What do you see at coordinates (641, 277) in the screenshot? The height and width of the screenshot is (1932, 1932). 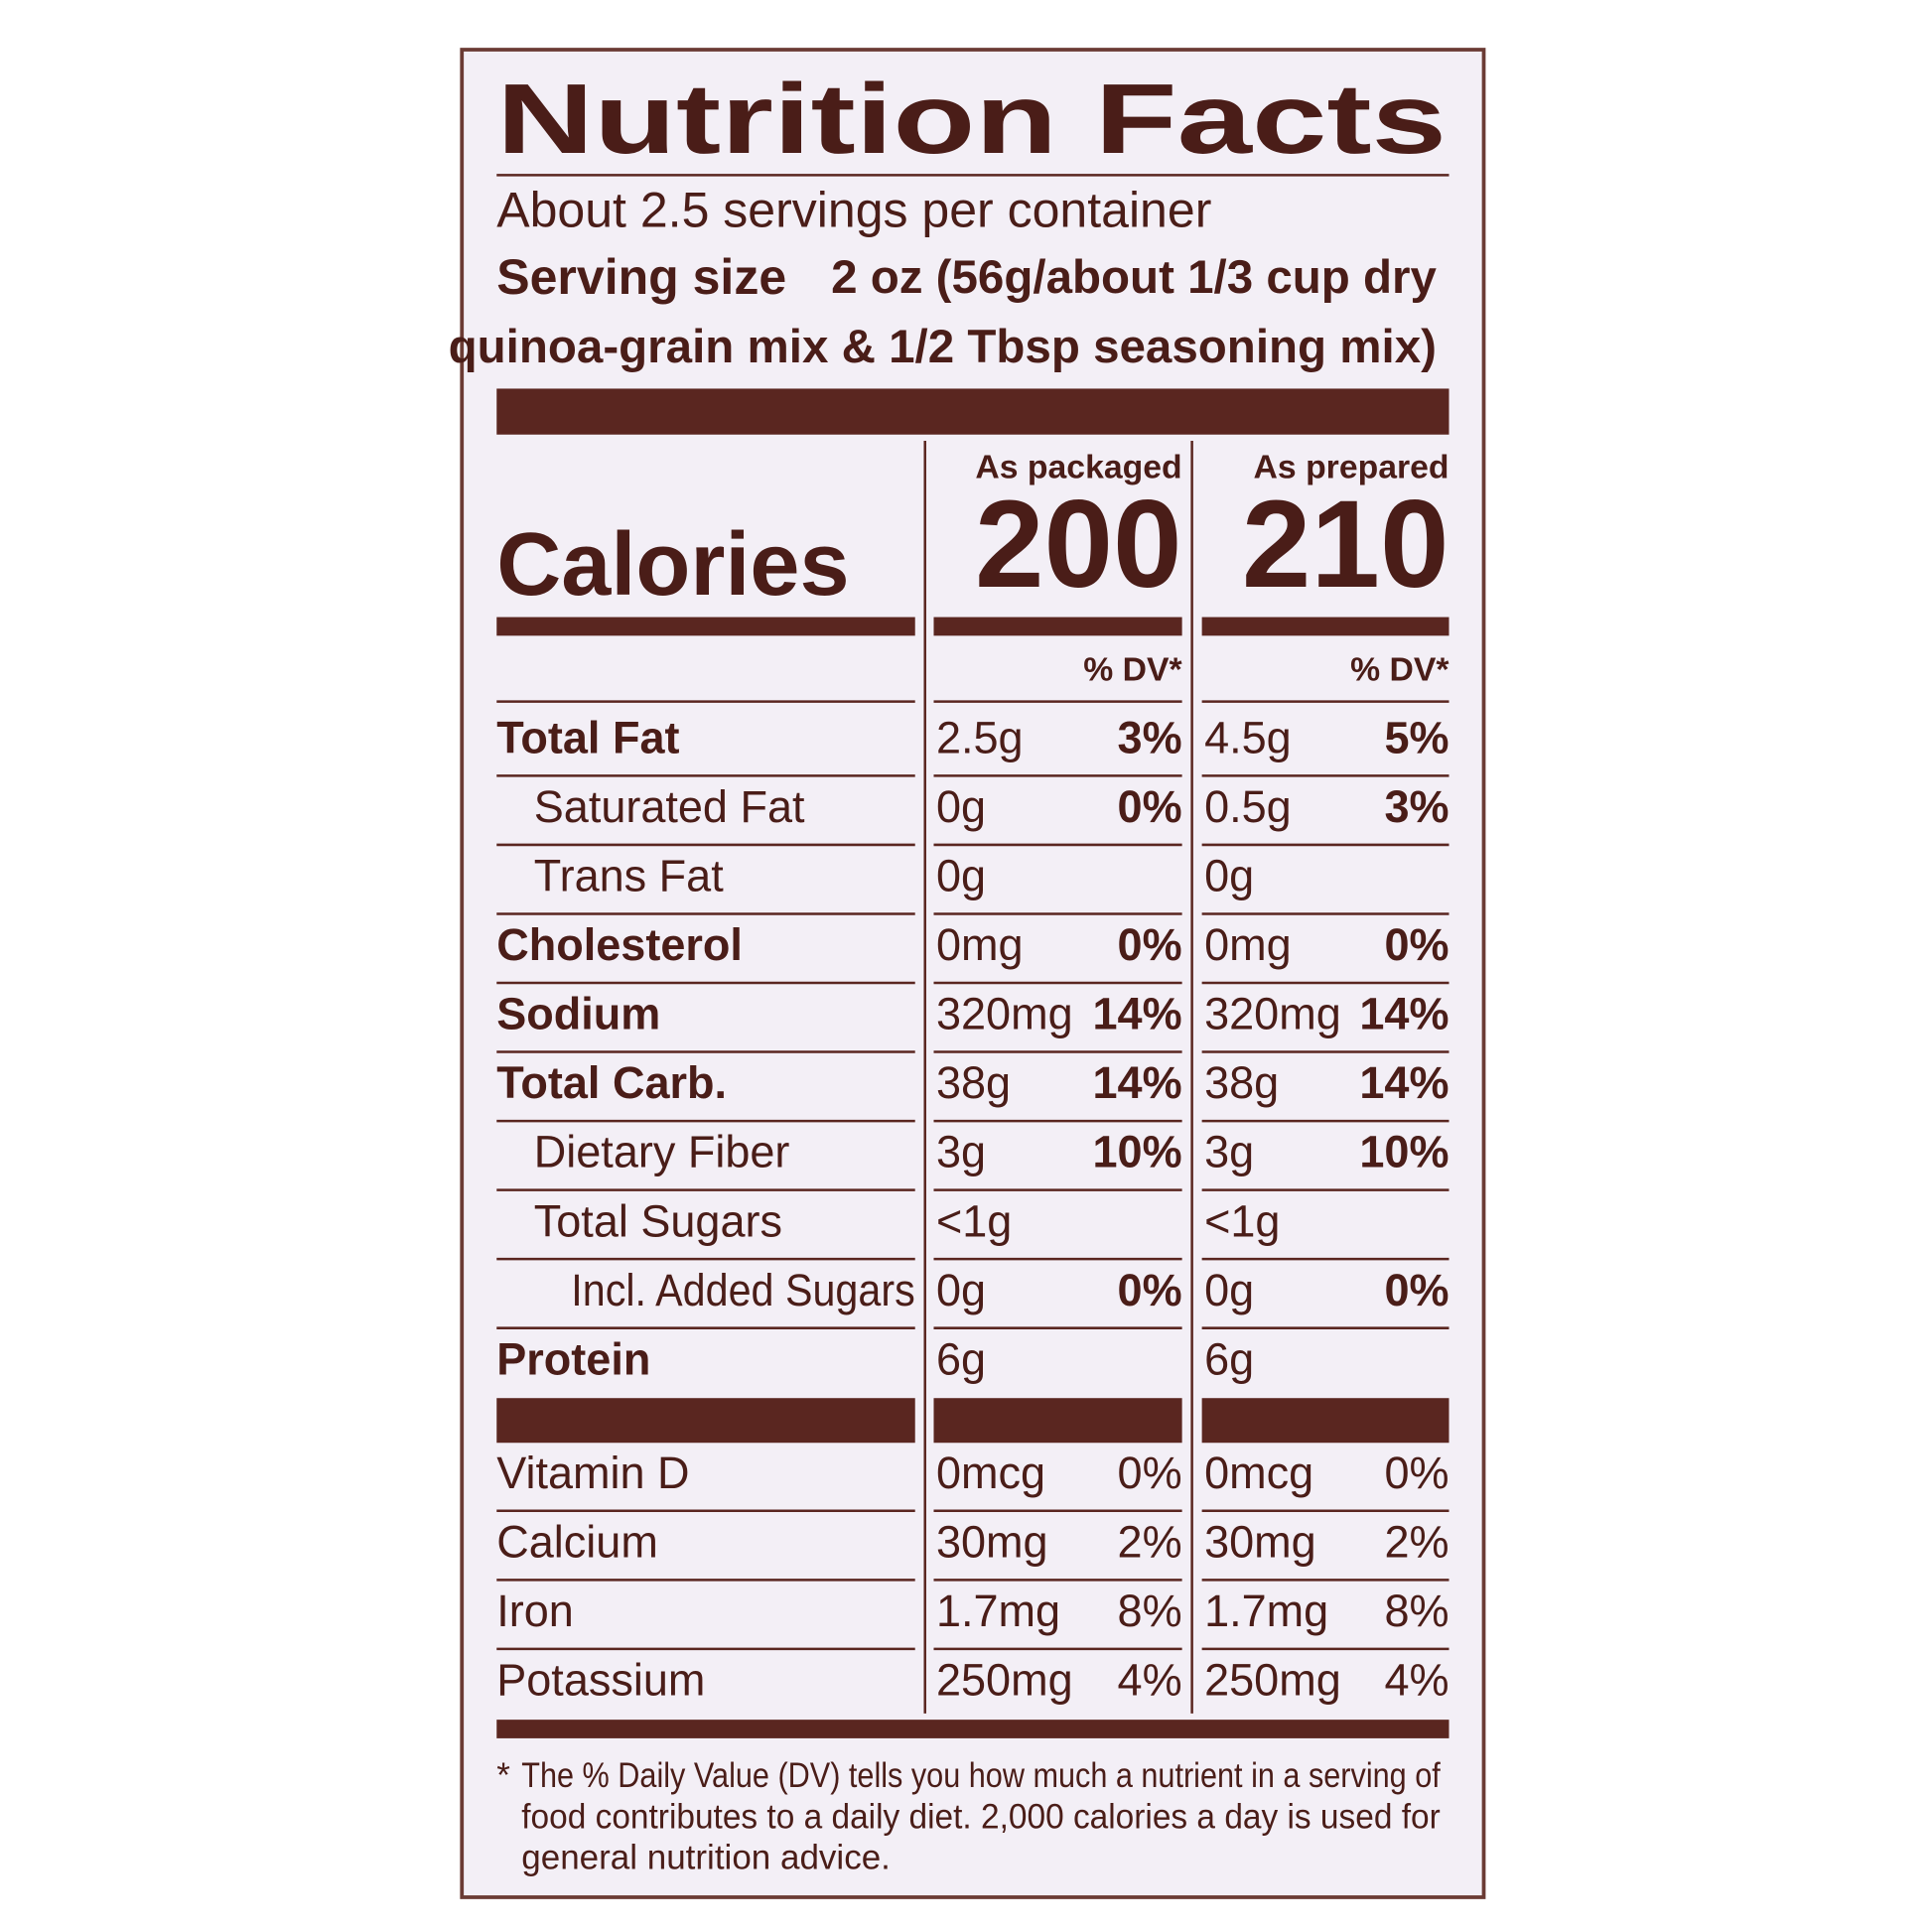 I see `serving-size-label: Serving size` at bounding box center [641, 277].